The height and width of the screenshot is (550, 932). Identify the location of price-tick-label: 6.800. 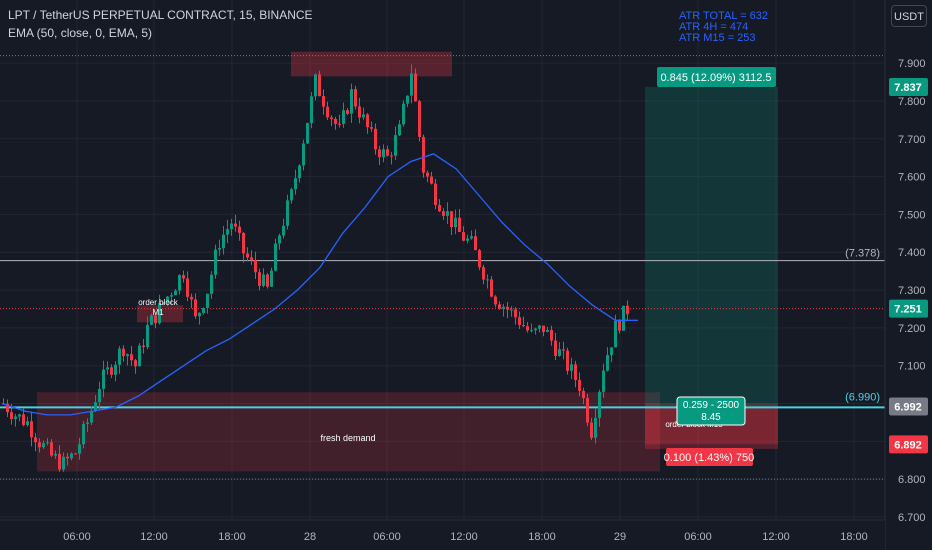
(912, 480).